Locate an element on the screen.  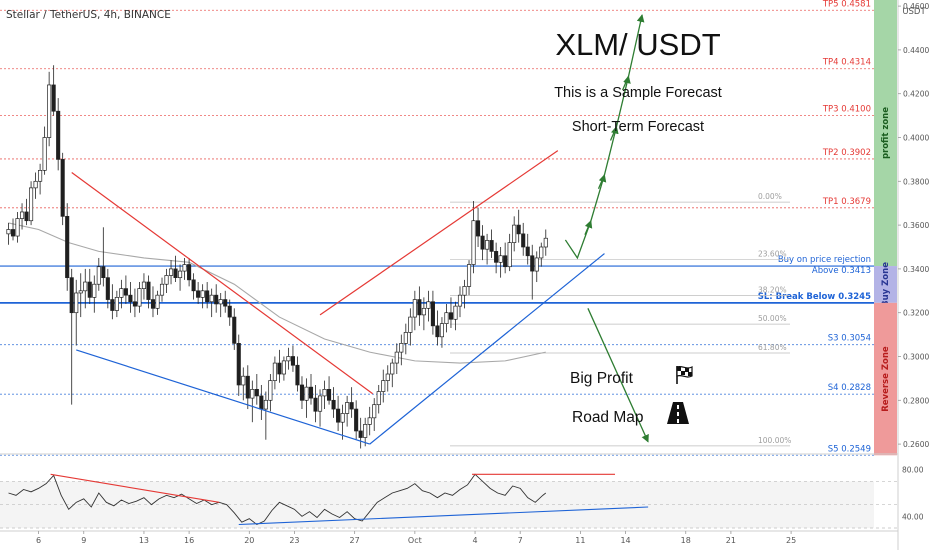
zone-label-2: Reverse Zone is located at coordinates (886, 379).